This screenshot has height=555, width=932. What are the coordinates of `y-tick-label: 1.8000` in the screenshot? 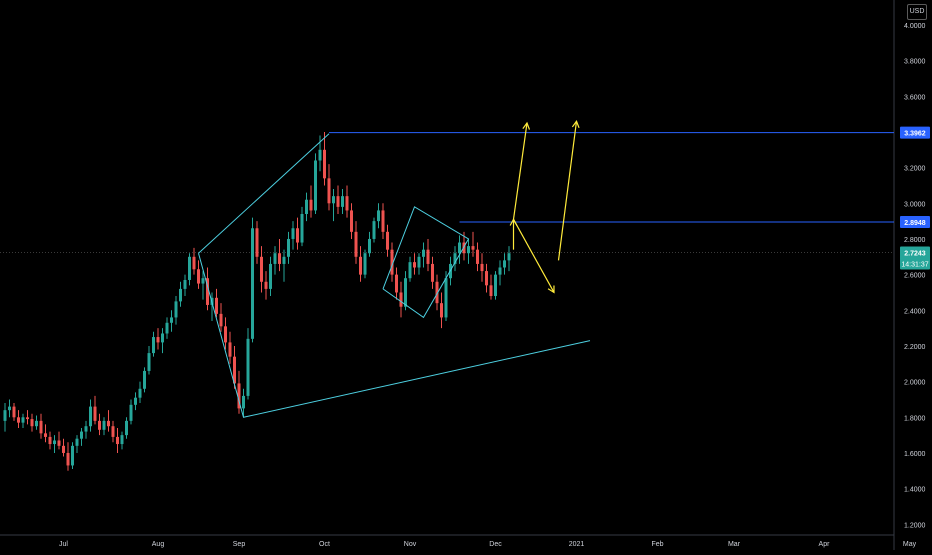 It's located at (915, 418).